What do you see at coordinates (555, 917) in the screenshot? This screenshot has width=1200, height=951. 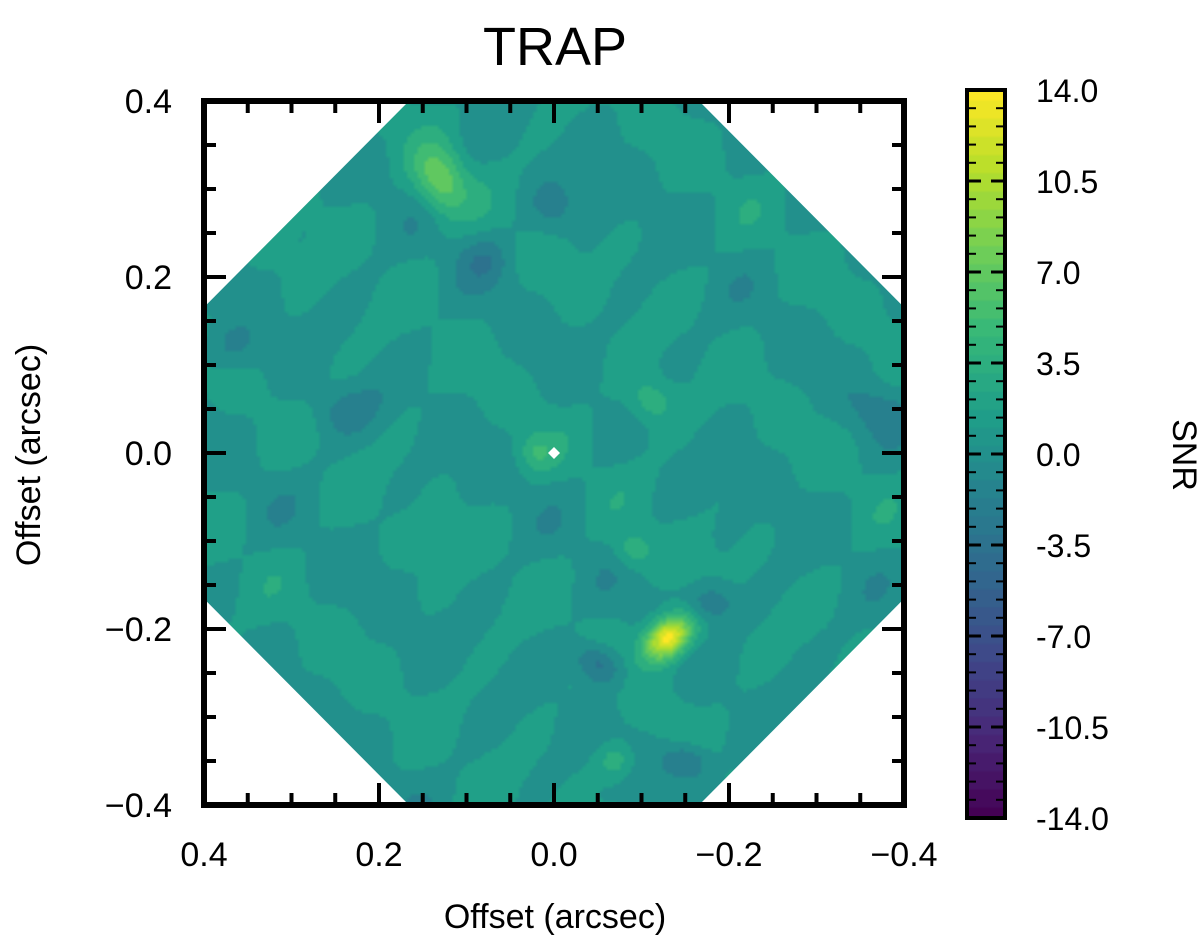 I see `x-axis-label: Offset (arcsec)` at bounding box center [555, 917].